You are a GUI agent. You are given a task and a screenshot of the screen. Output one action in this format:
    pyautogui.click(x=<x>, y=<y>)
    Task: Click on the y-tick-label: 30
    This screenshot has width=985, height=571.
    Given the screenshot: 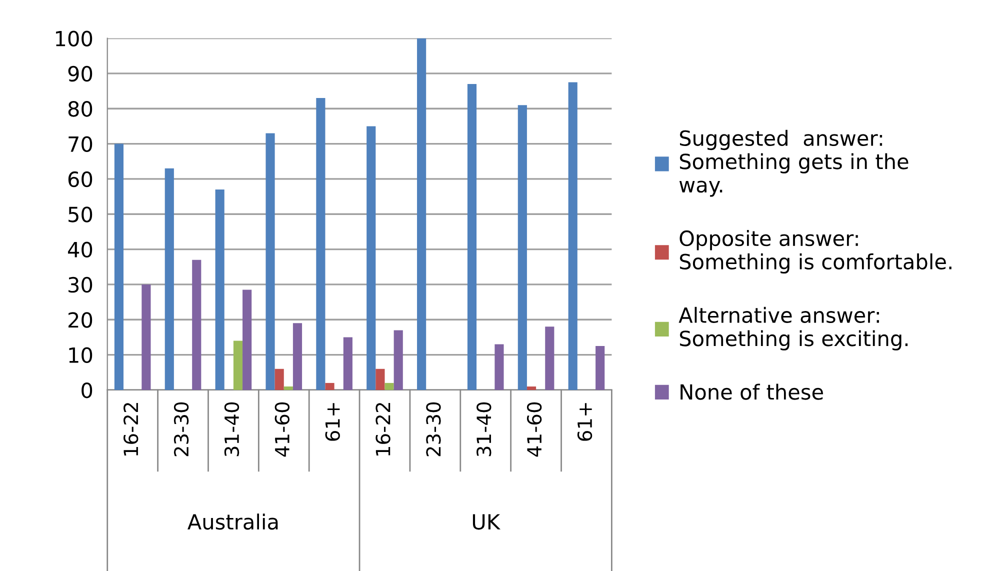 What is the action you would take?
    pyautogui.click(x=80, y=284)
    